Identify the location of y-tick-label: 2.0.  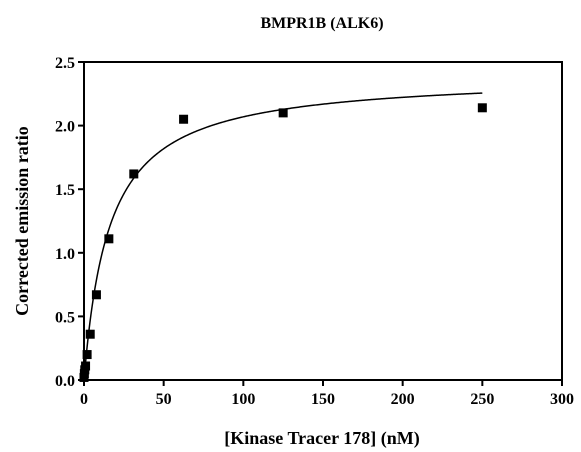
(65, 127).